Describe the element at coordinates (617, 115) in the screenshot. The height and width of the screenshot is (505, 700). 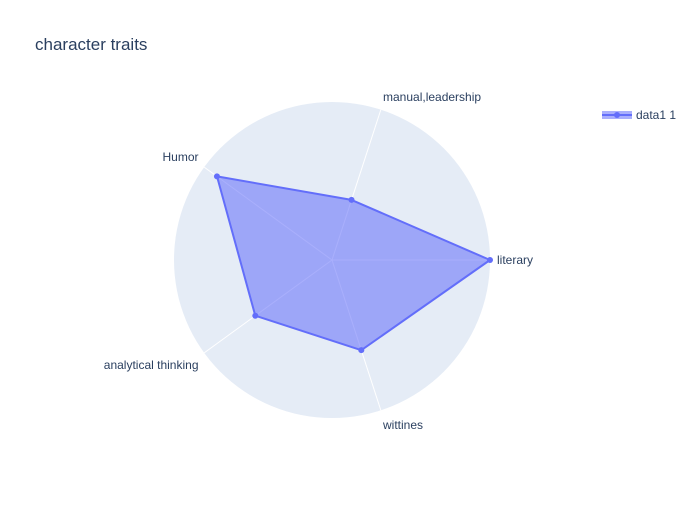
I see `legend-marker` at that location.